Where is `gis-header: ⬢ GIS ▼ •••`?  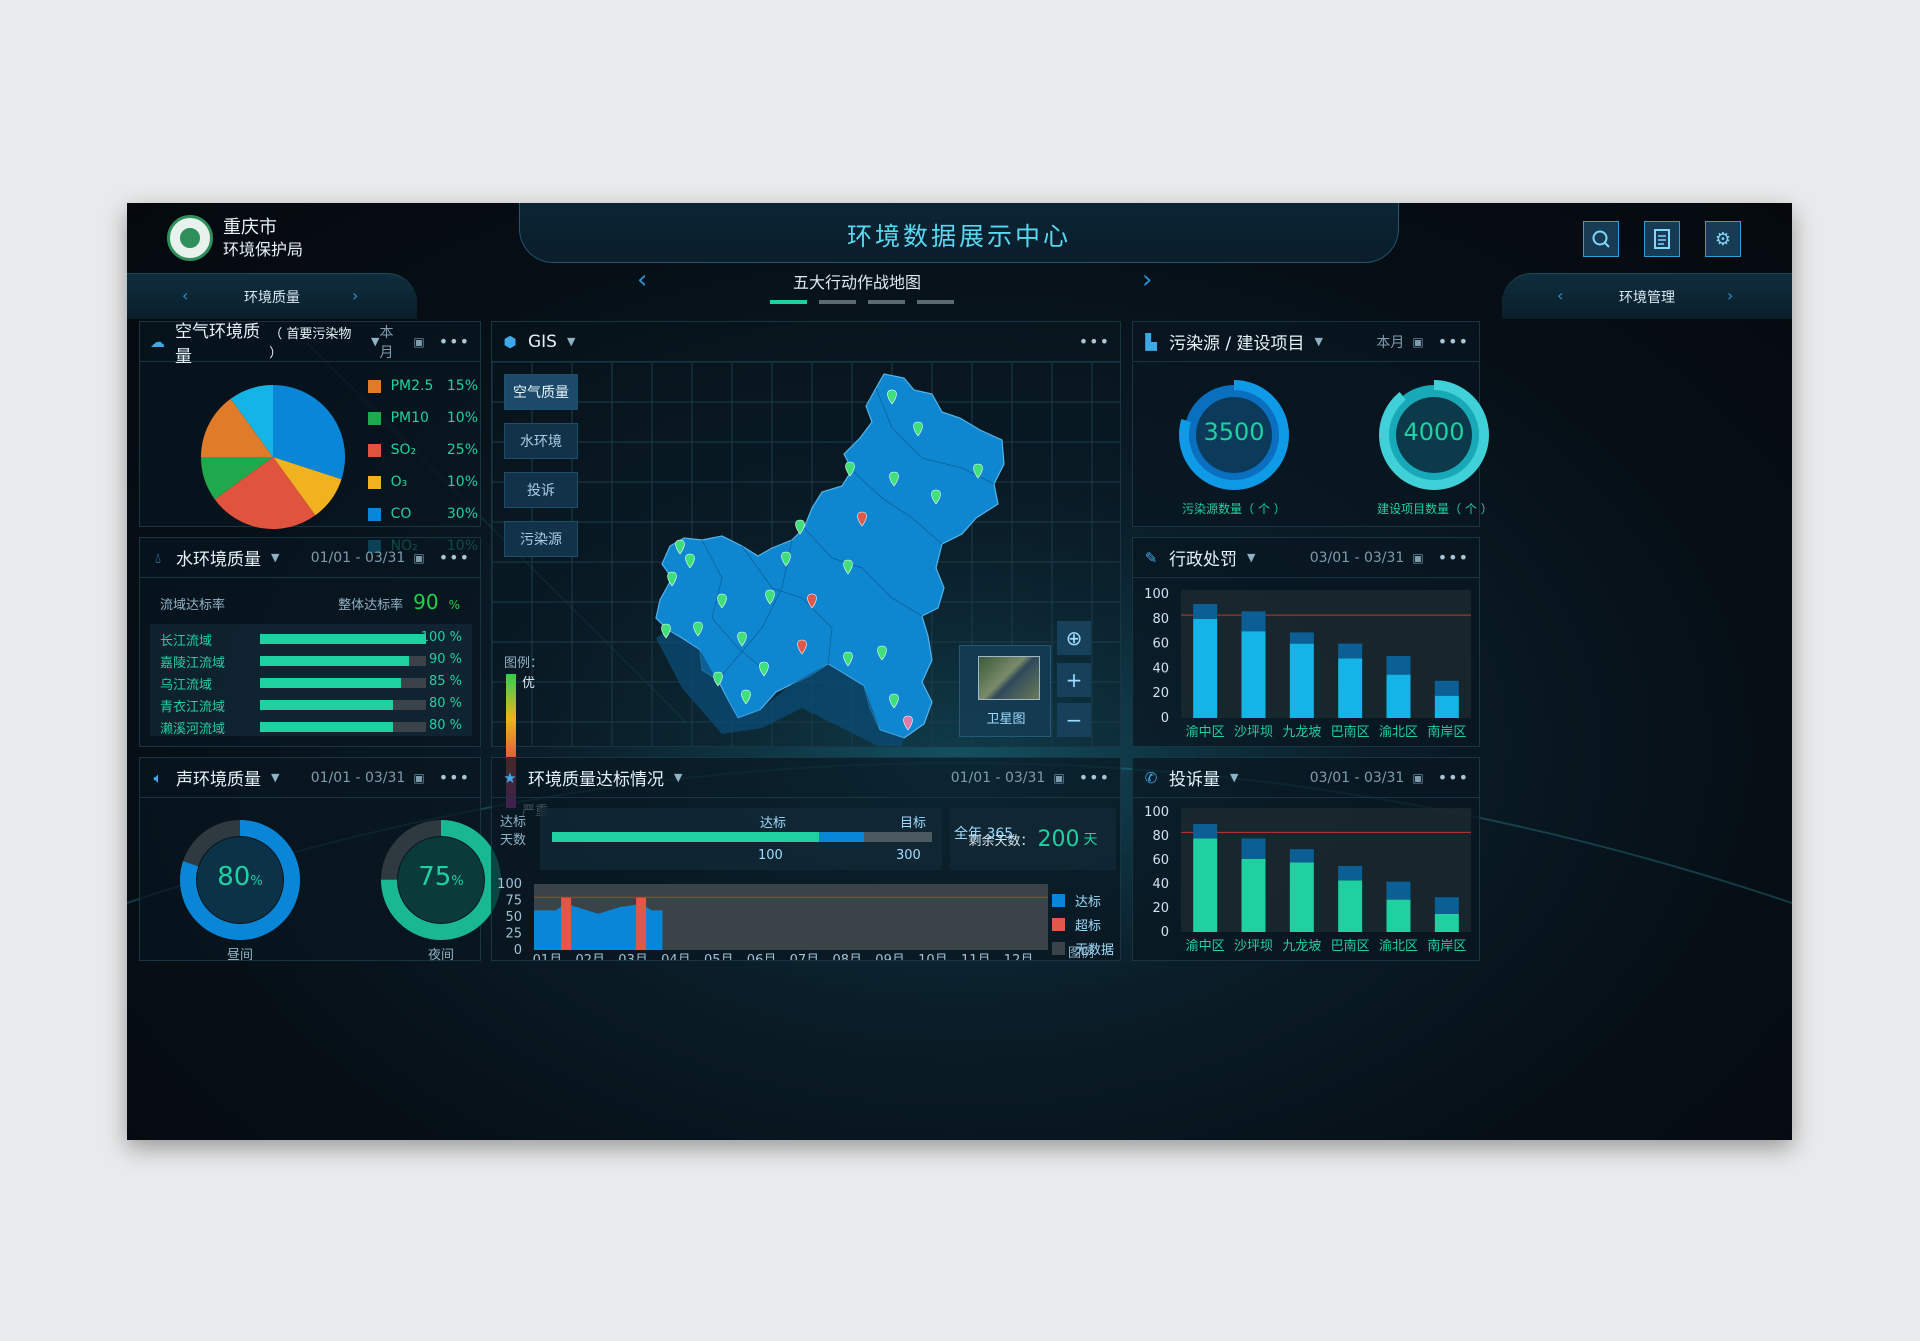
gis-header: ⬢ GIS ▼ ••• is located at coordinates (806, 342).